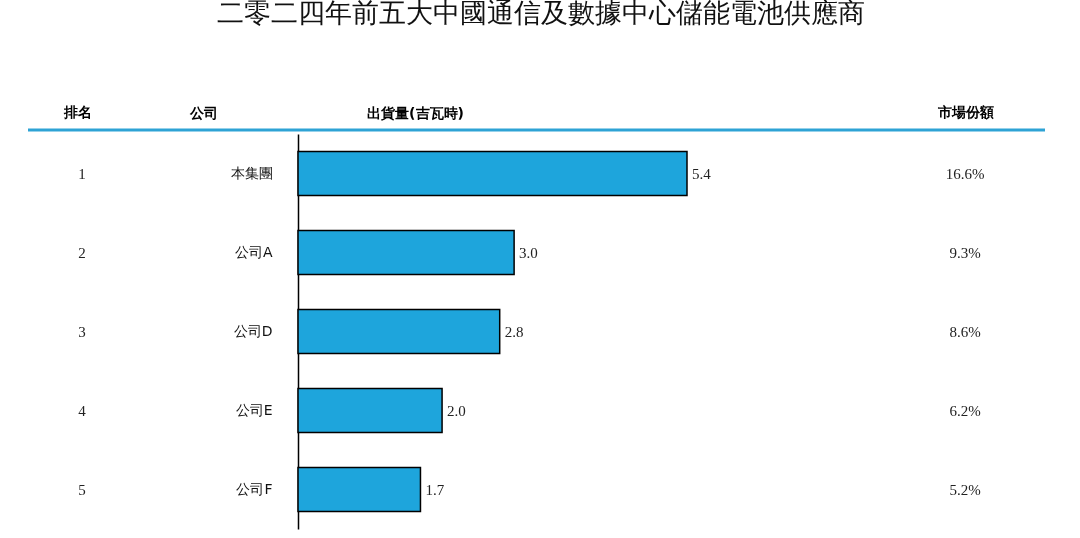 This screenshot has width=1080, height=538. What do you see at coordinates (82, 173) in the screenshot?
I see `text: 1` at bounding box center [82, 173].